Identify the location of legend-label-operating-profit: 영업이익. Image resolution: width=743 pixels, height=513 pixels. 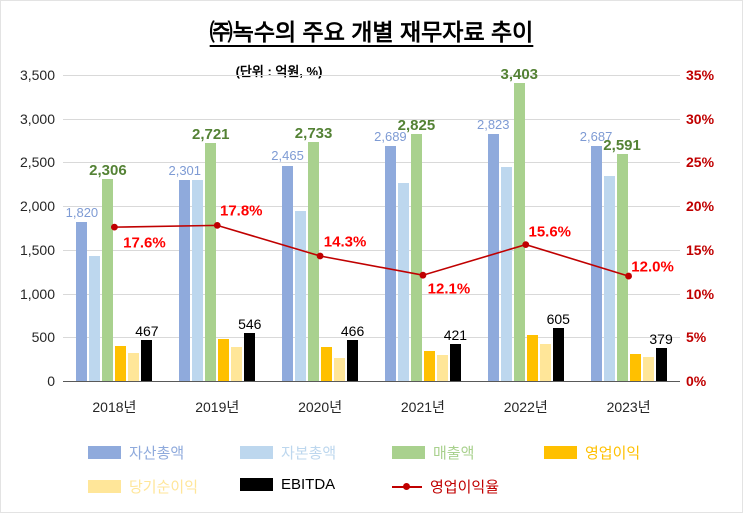
(613, 453).